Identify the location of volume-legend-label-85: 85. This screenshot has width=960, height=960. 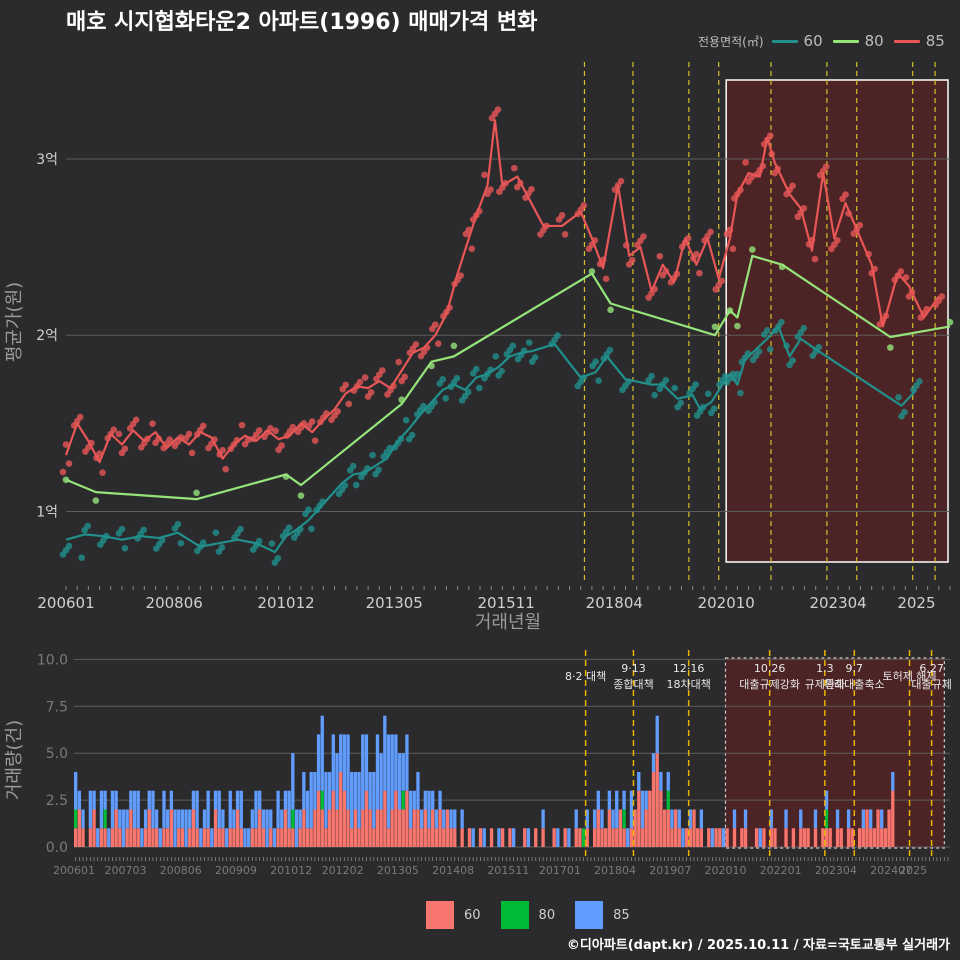
(621, 915).